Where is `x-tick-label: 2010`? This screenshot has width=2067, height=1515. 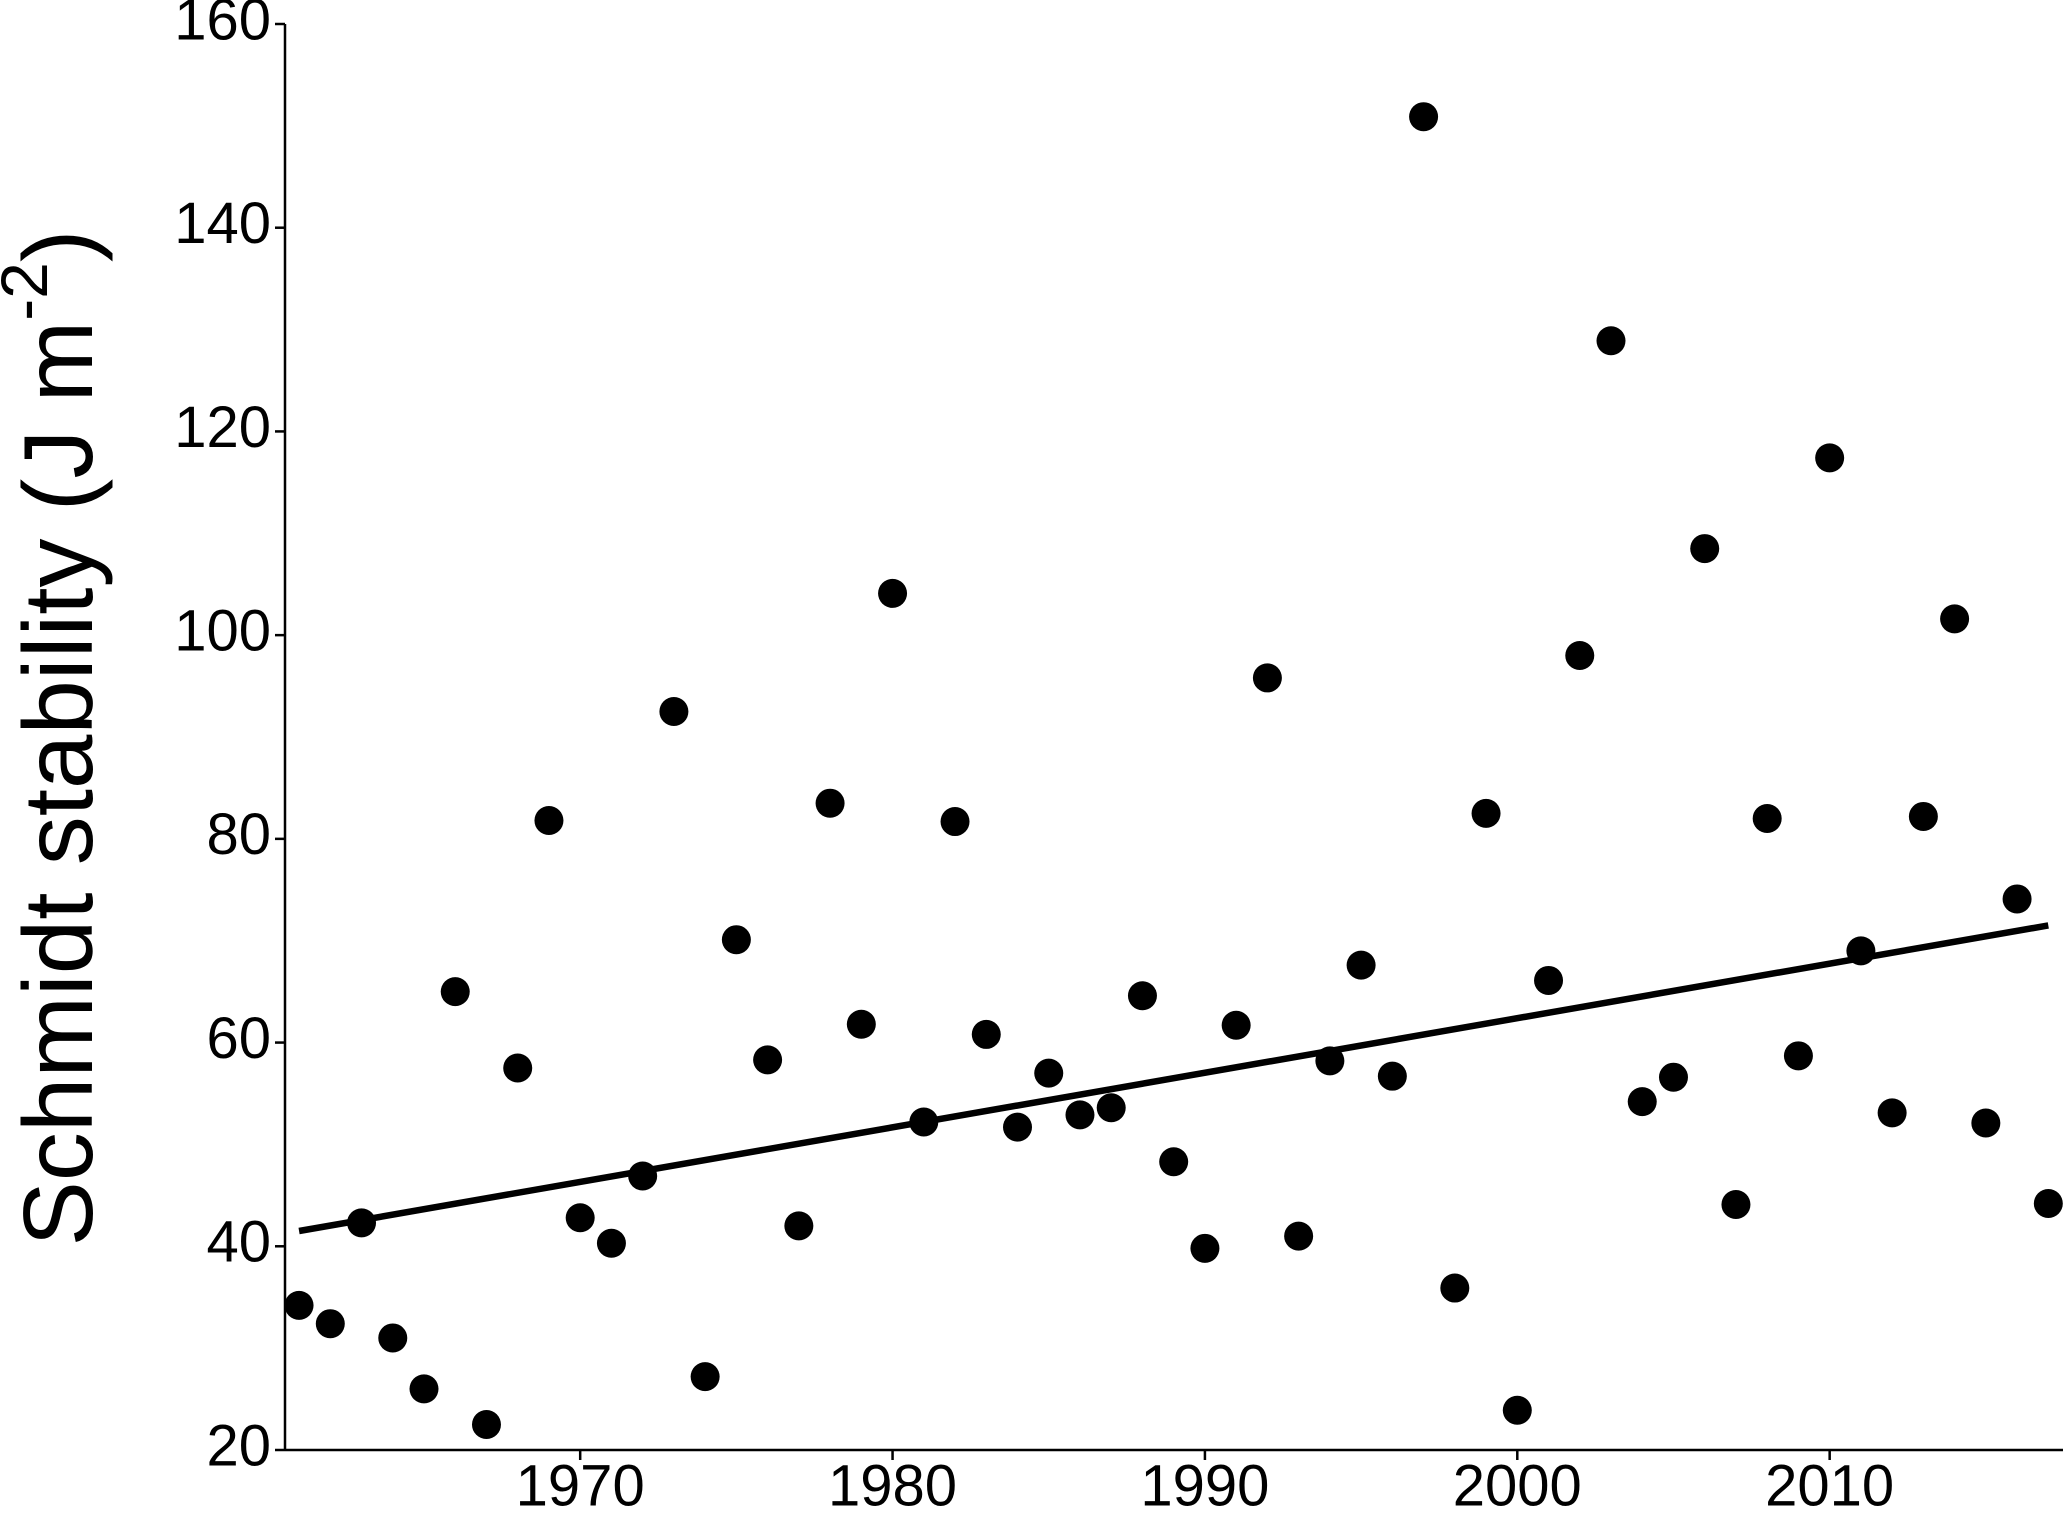
x-tick-label: 2010 is located at coordinates (1829, 1484).